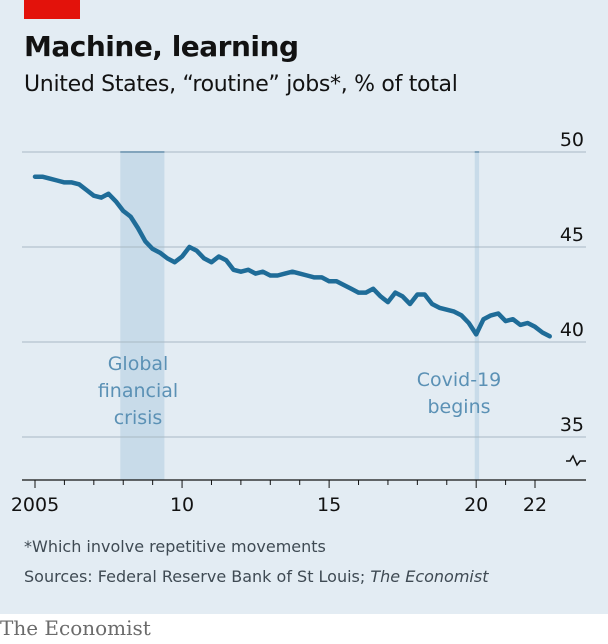 Image resolution: width=608 pixels, height=644 pixels. I want to click on x-tick-label-2022: 22, so click(535, 505).